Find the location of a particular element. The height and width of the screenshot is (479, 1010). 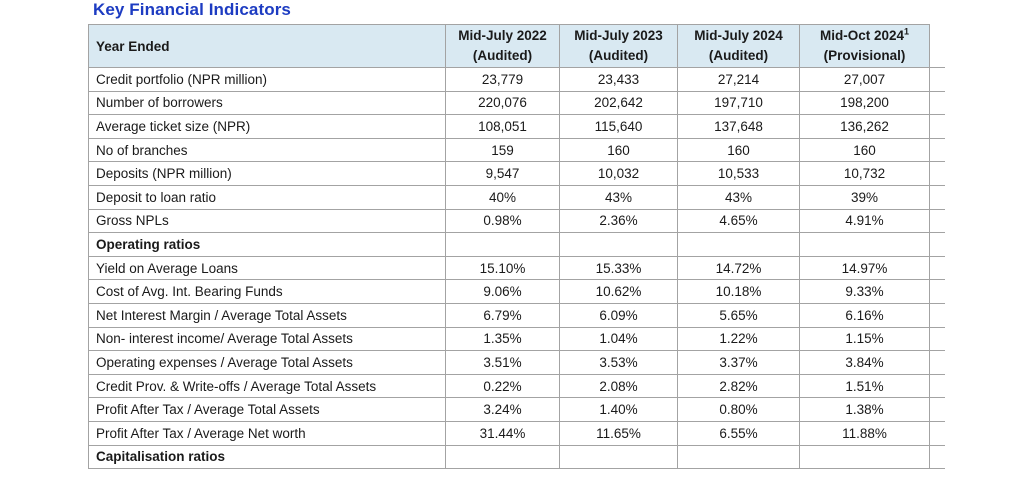

row-label: Gross NPLs is located at coordinates (267, 221).